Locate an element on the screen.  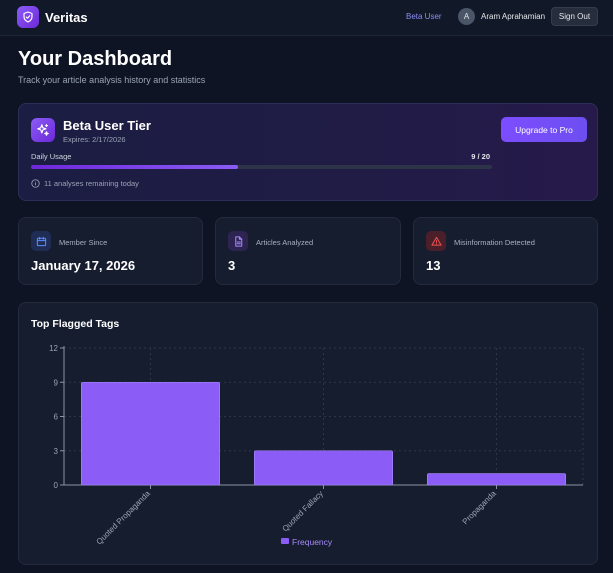
calendar-icon is located at coordinates (41, 241).